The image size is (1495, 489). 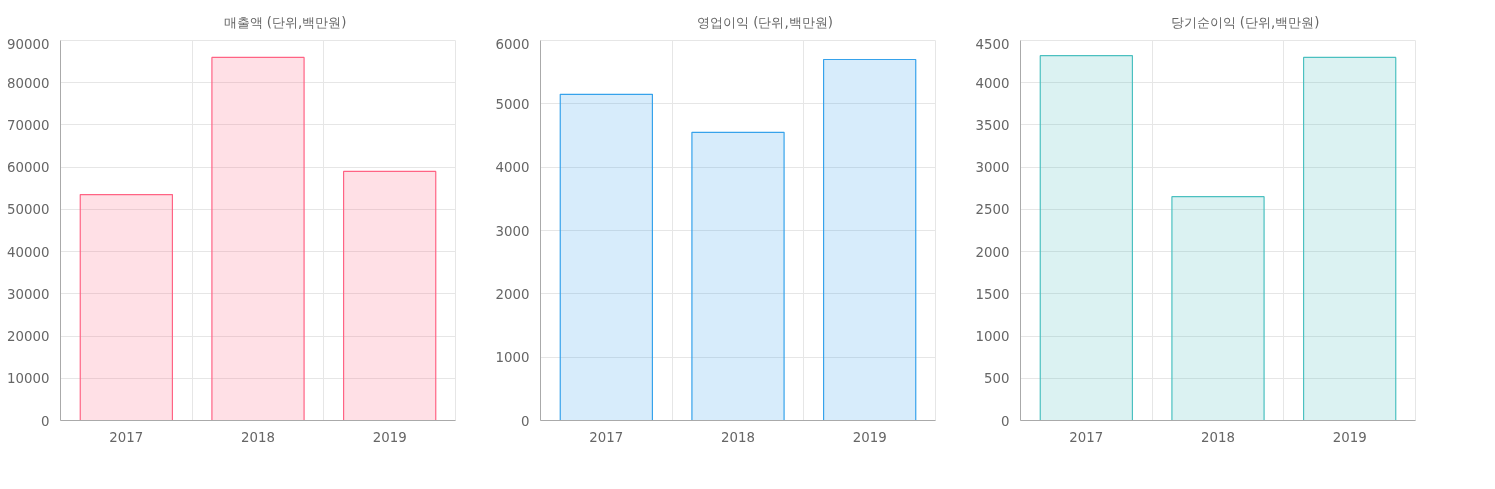 I want to click on y-tick-label: 60000, so click(x=28, y=168).